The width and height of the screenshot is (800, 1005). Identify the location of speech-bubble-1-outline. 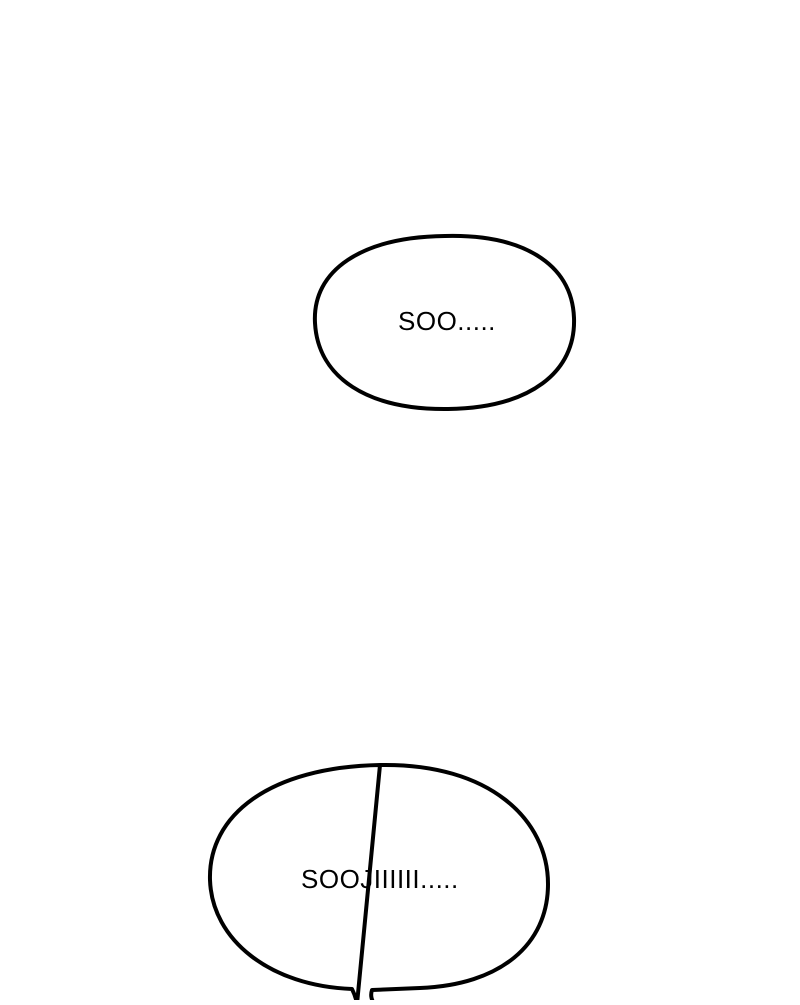
(444, 322).